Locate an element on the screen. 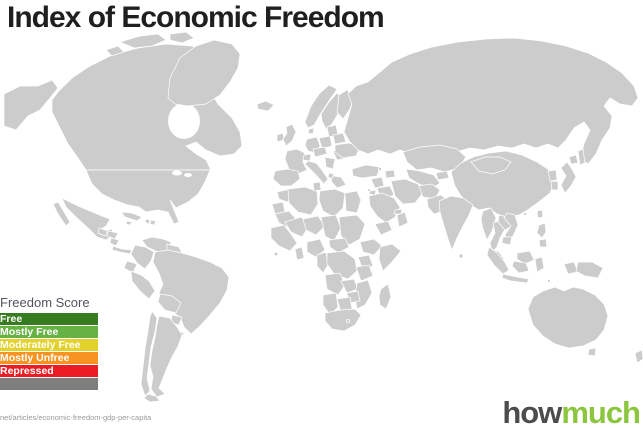 The image size is (643, 428). hudson-bay is located at coordinates (184, 121).